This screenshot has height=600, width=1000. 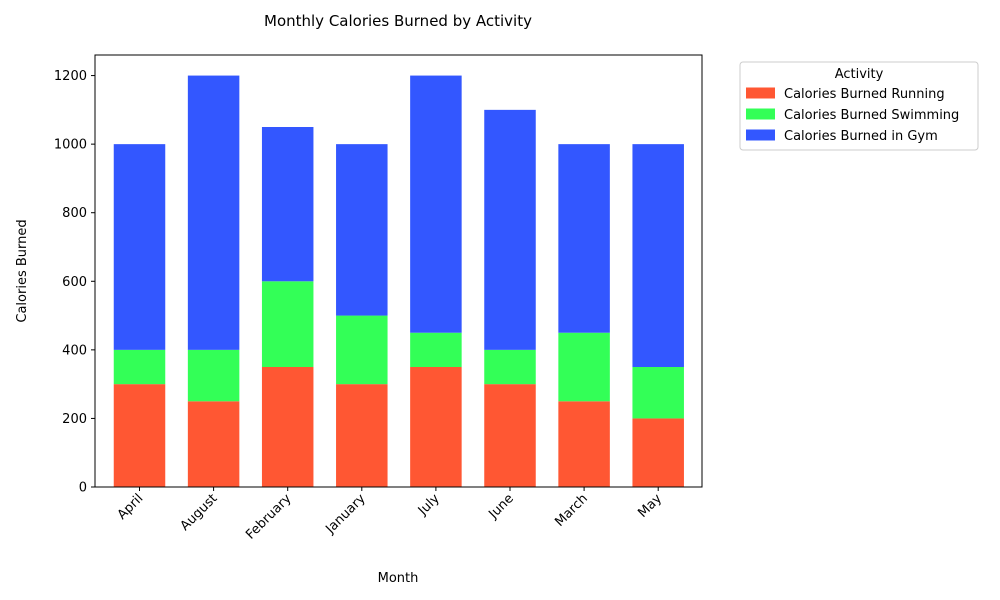 What do you see at coordinates (74, 419) in the screenshot?
I see `y-tick-label: 200` at bounding box center [74, 419].